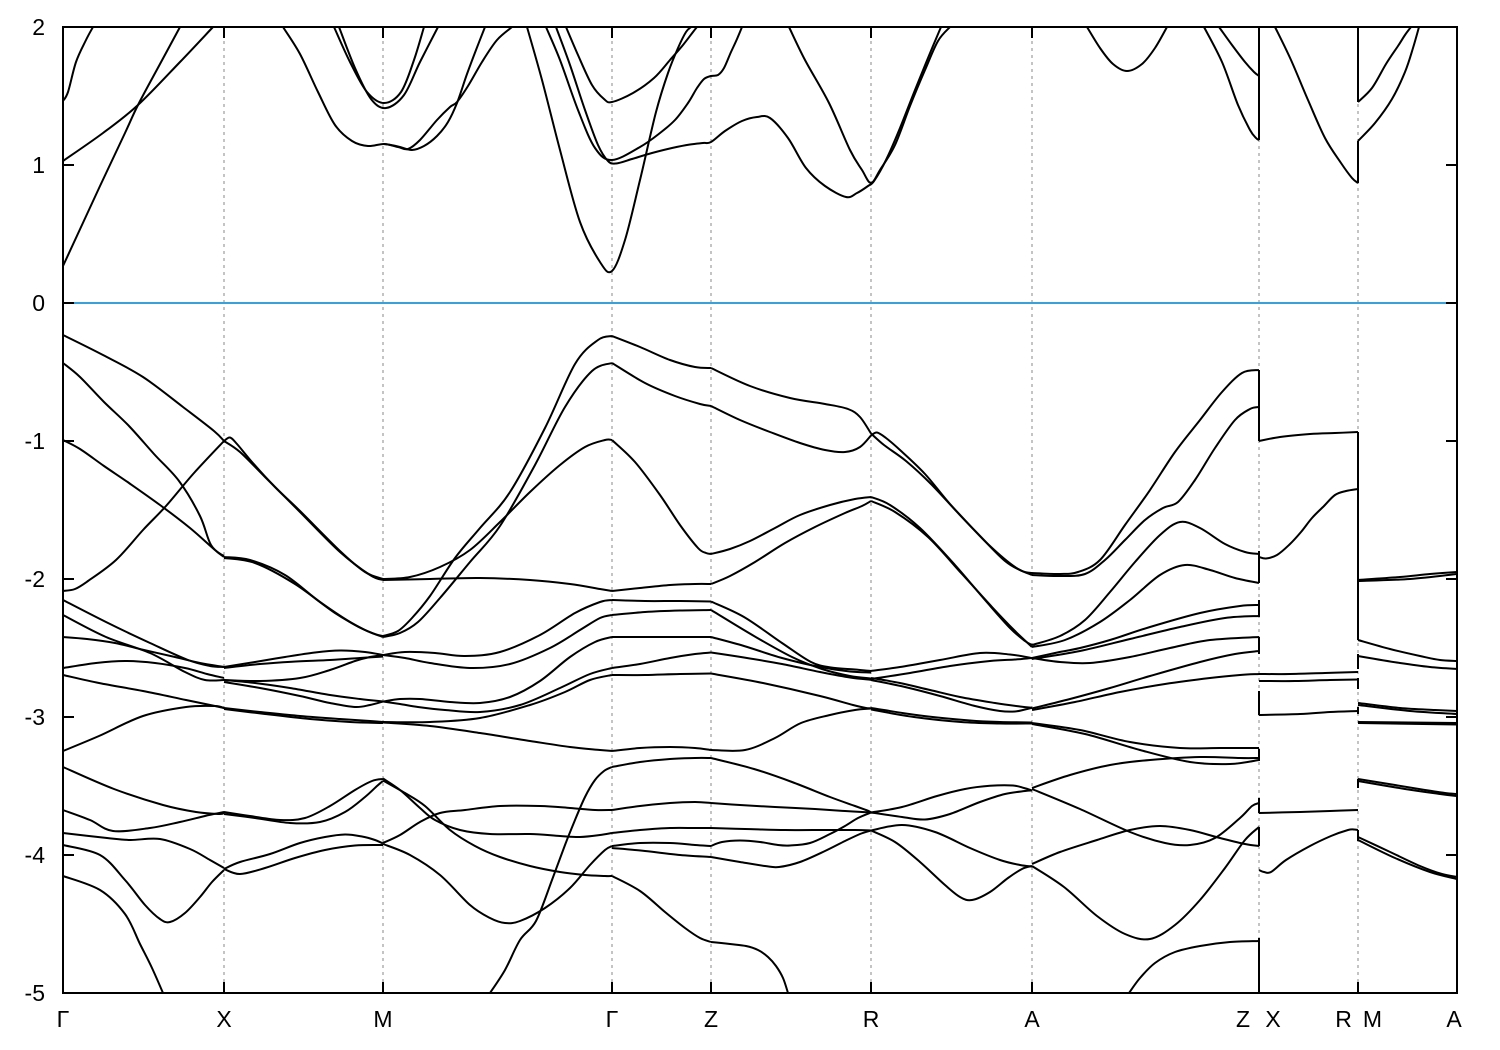  I want to click on svg-text: -5, so click(35, 993).